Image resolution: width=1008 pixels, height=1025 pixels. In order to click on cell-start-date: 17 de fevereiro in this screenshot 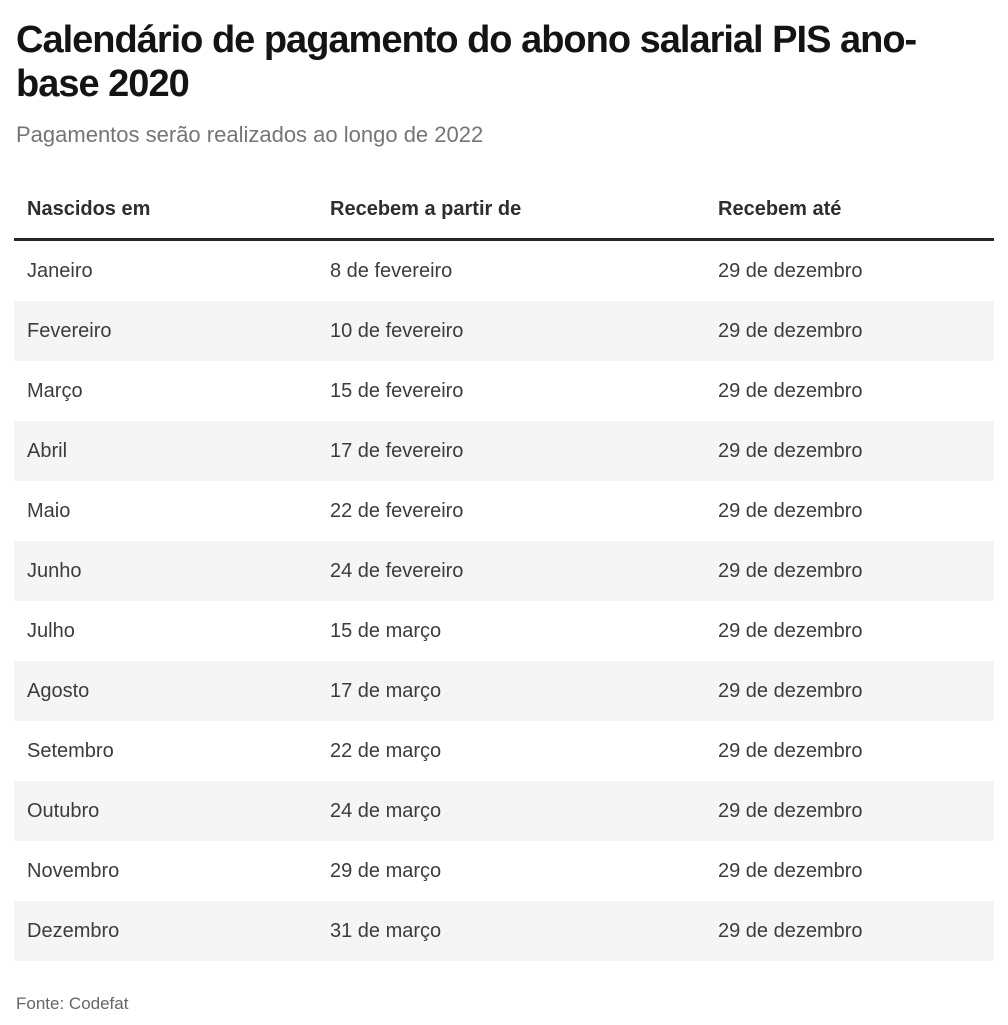, I will do `click(511, 451)`.